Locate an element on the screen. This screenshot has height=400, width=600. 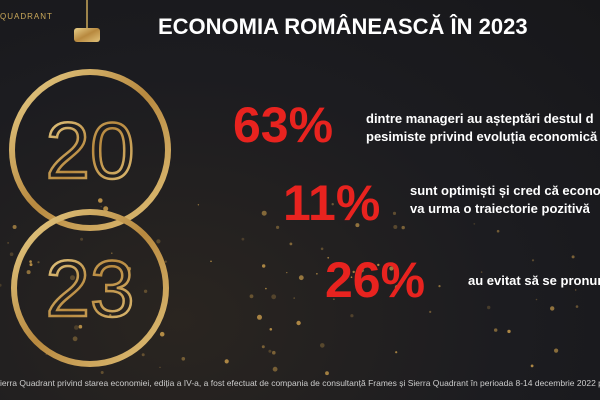
stat-value: 11% is located at coordinates (332, 203).